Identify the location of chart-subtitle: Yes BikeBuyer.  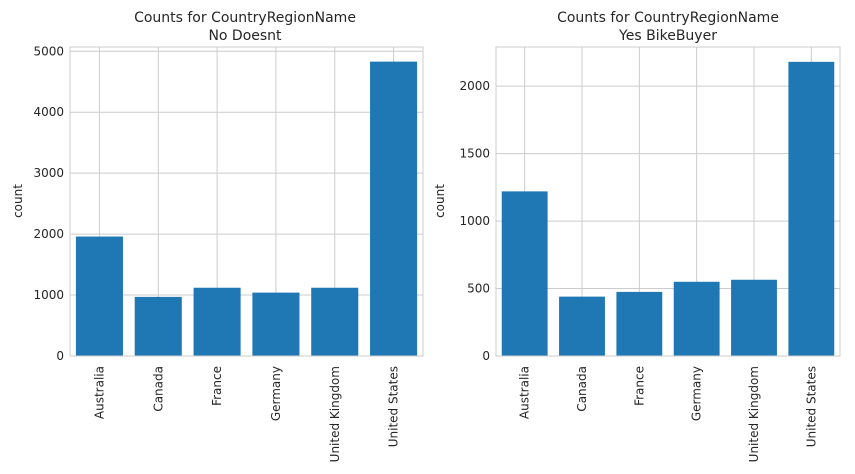
(667, 36).